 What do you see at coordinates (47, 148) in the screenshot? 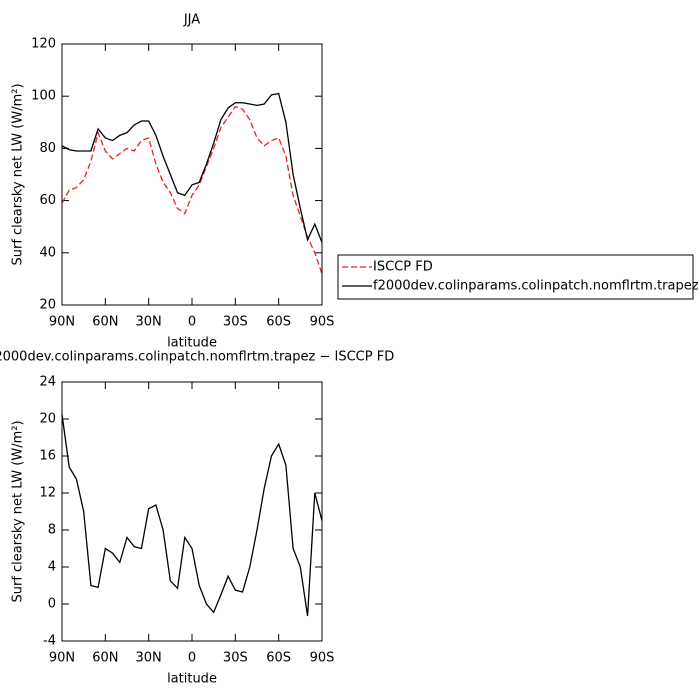
I see `y-tick-label: 80` at bounding box center [47, 148].